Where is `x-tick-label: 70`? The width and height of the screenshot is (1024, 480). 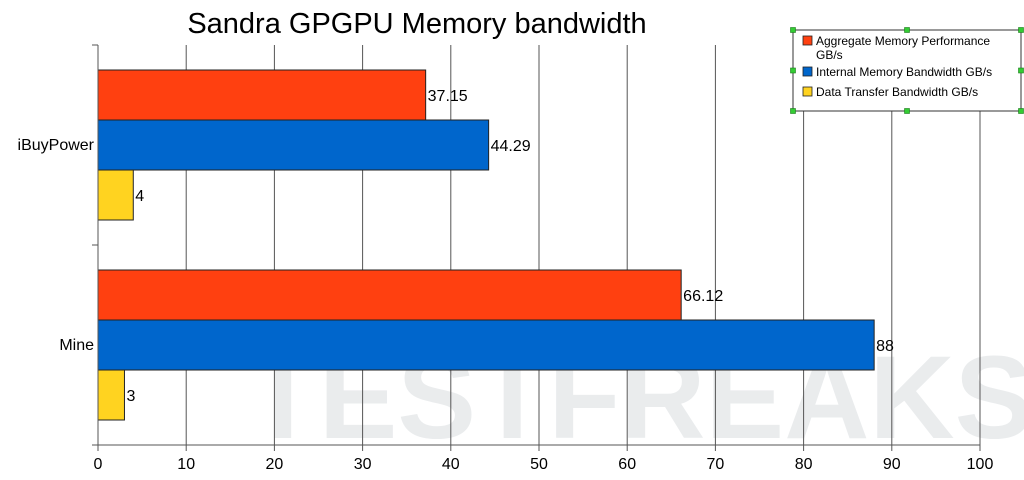
x-tick-label: 70 is located at coordinates (716, 464).